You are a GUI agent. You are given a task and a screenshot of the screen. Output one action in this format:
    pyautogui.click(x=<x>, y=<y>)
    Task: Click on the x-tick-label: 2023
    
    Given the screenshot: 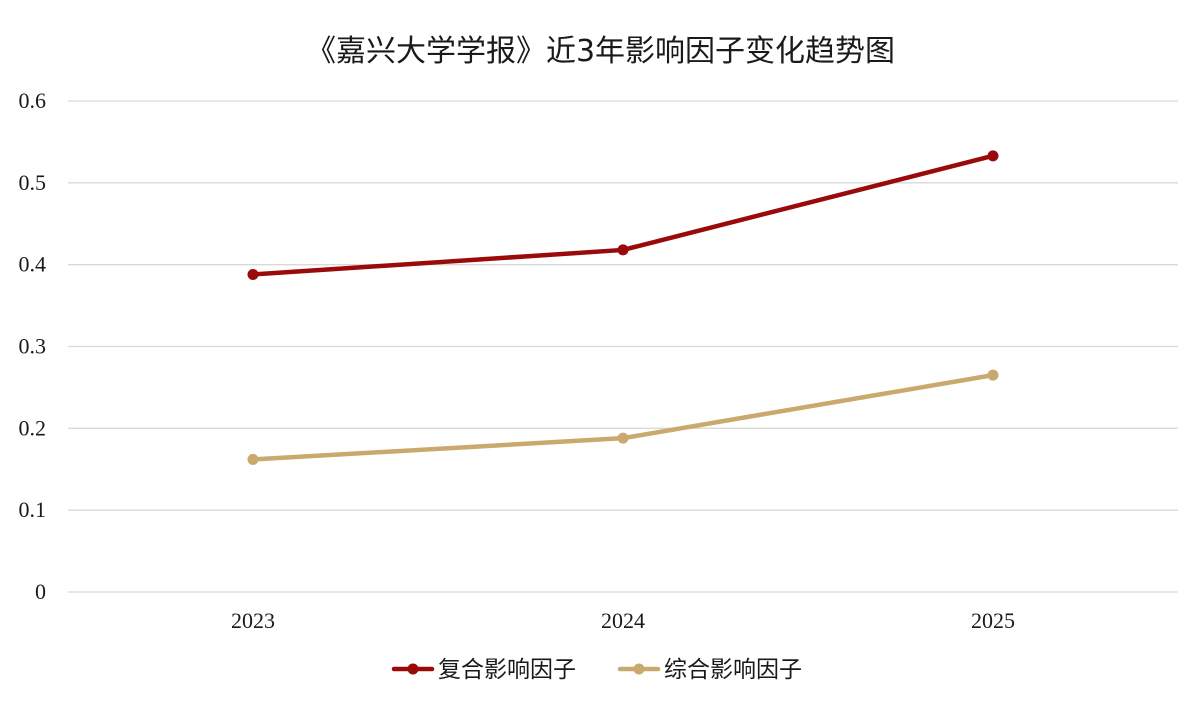 What is the action you would take?
    pyautogui.click(x=253, y=620)
    